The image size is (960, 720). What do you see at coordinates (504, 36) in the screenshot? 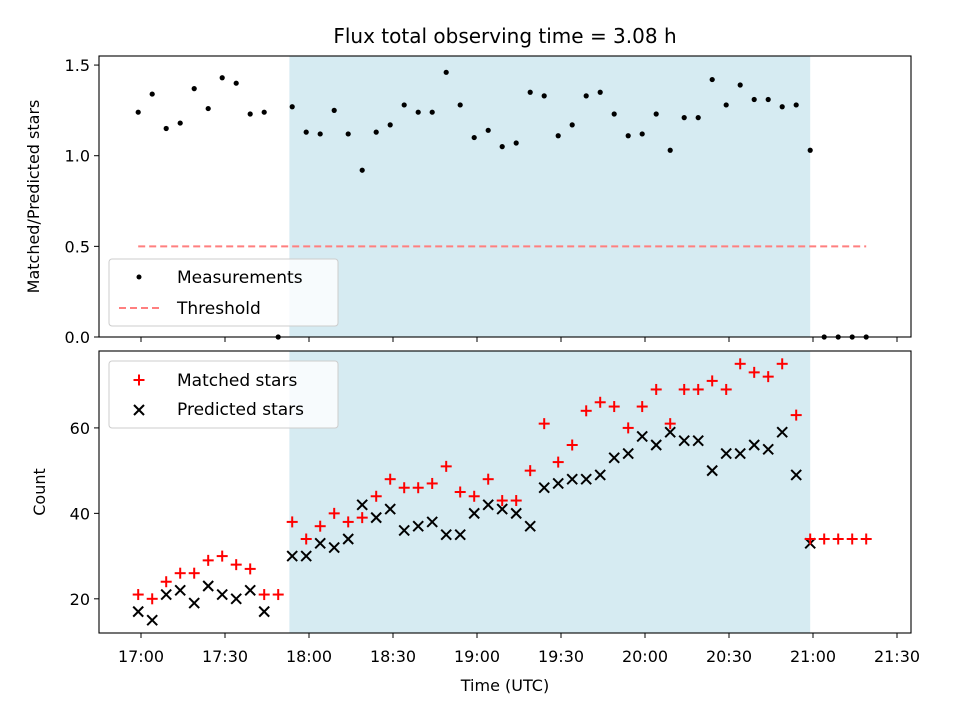
I see `chart-title: Flux total observing time = 3.08 h` at bounding box center [504, 36].